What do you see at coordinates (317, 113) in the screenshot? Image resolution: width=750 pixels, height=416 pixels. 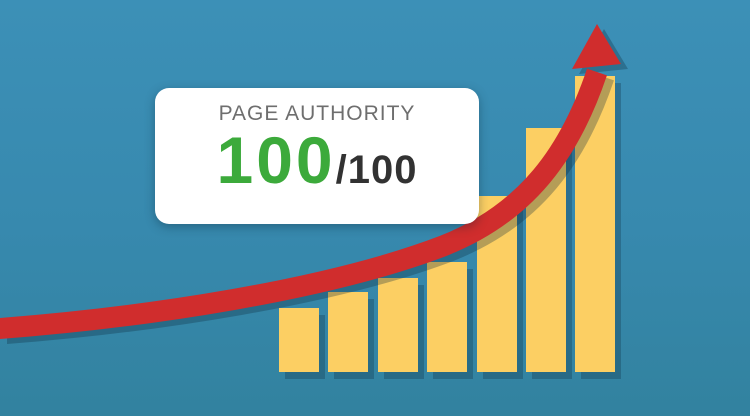 I see `card-title: PAGE AUTHORITY` at bounding box center [317, 113].